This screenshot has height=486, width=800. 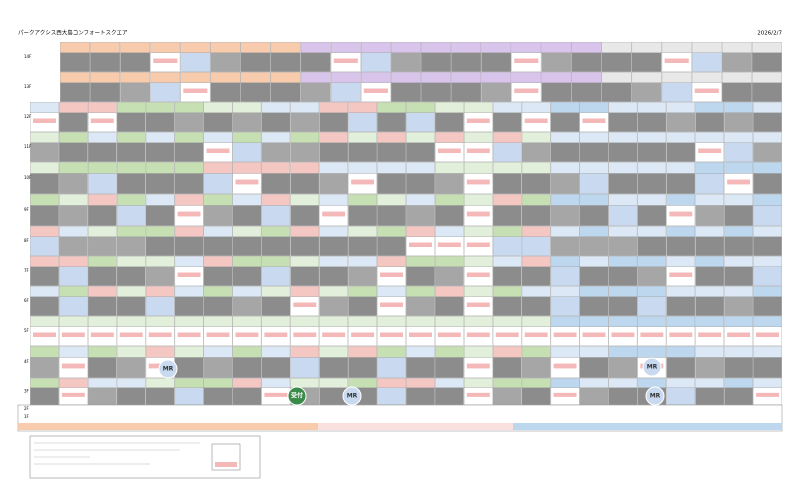 What do you see at coordinates (27, 416) in the screenshot?
I see `floor-label: 1F` at bounding box center [27, 416].